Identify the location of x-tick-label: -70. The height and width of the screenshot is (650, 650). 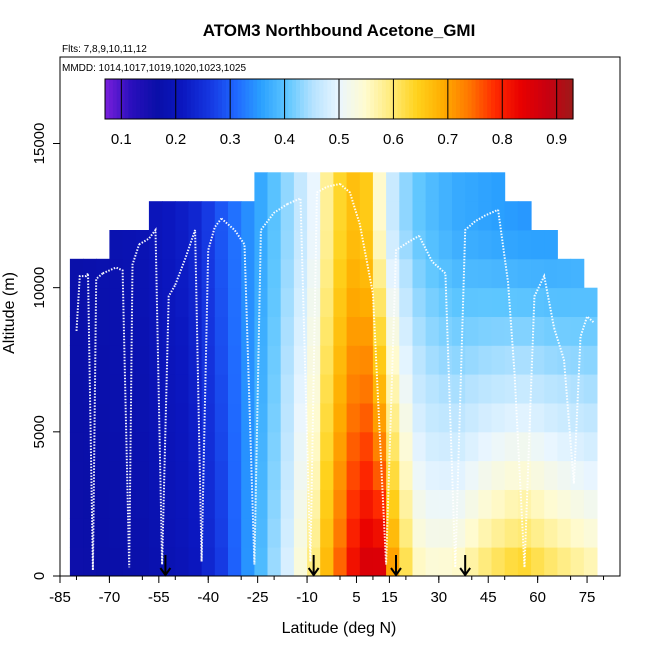
(110, 597).